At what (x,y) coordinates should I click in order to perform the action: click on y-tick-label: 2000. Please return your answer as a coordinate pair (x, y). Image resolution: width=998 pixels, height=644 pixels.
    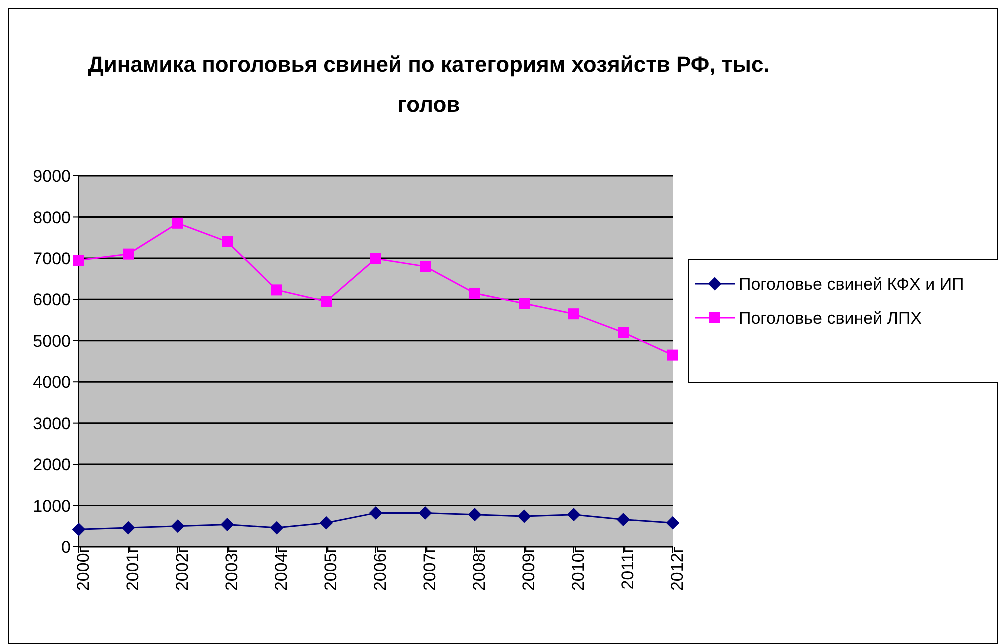
    Looking at the image, I should click on (52, 465).